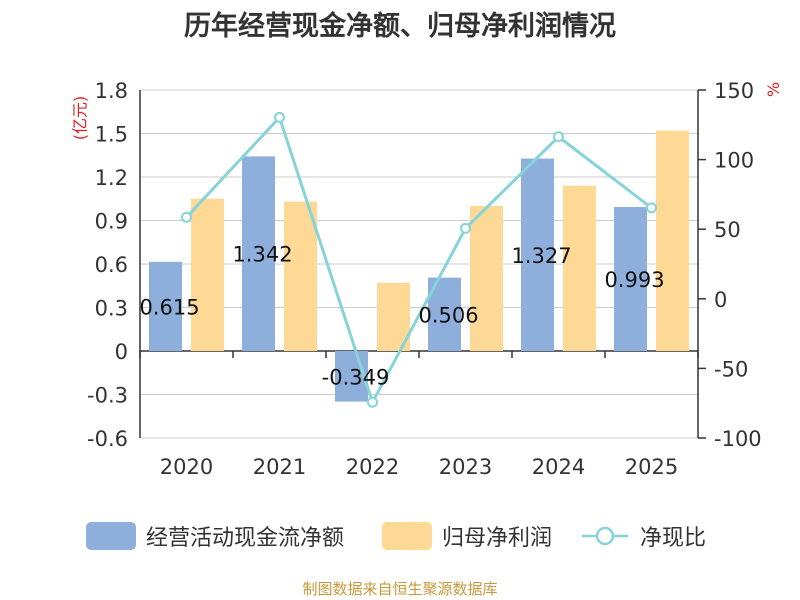 This screenshot has width=800, height=600. I want to click on legend: 经营活动现金流净额 归母净利润 净现比, so click(400, 536).